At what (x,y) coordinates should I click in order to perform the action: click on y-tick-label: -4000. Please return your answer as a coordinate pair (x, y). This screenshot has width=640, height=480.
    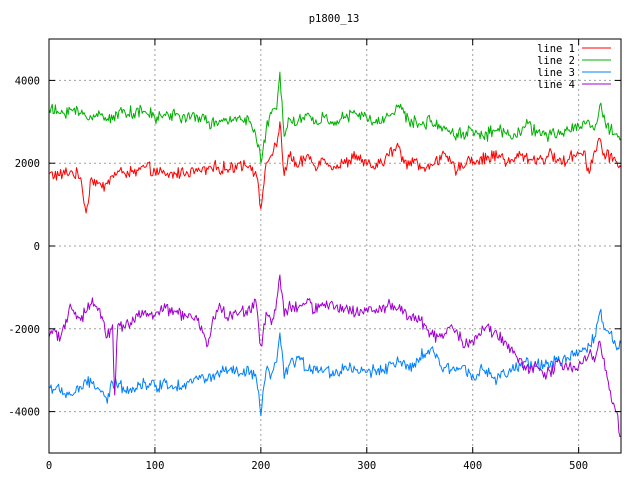
    Looking at the image, I should click on (24, 413).